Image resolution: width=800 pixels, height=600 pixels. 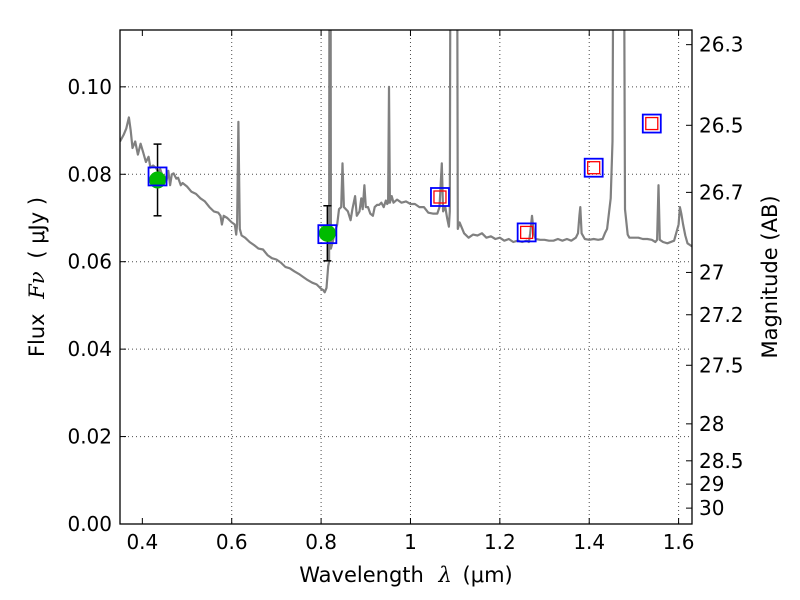 I want to click on x-tick-label: 1, so click(x=410, y=542).